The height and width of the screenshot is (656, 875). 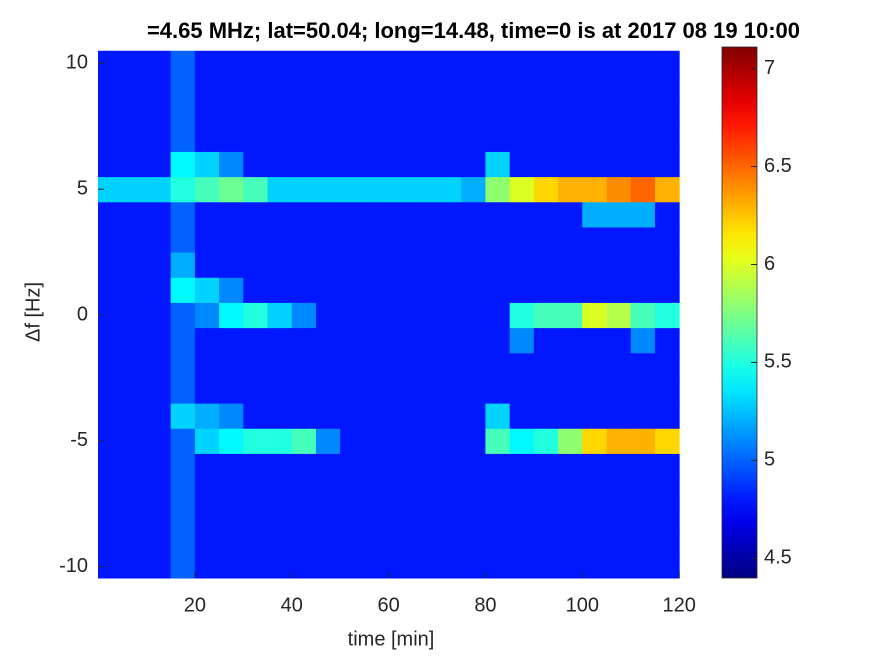 What do you see at coordinates (77, 63) in the screenshot?
I see `y-tick-label: 10` at bounding box center [77, 63].